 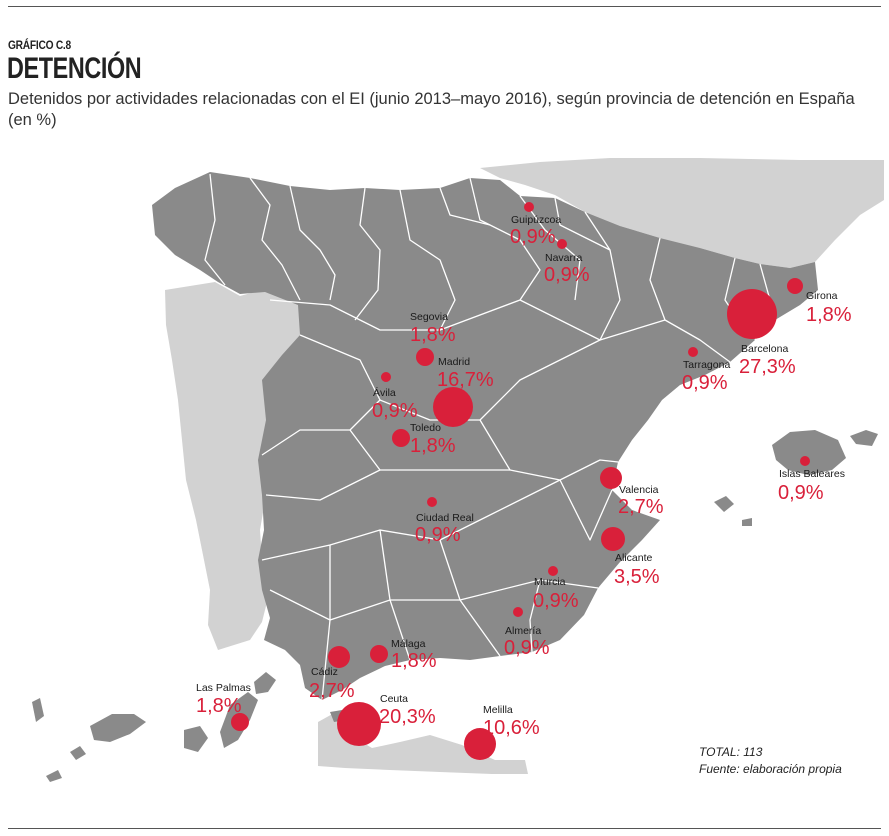 What do you see at coordinates (265, 683) in the screenshot?
I see `lanzarote` at bounding box center [265, 683].